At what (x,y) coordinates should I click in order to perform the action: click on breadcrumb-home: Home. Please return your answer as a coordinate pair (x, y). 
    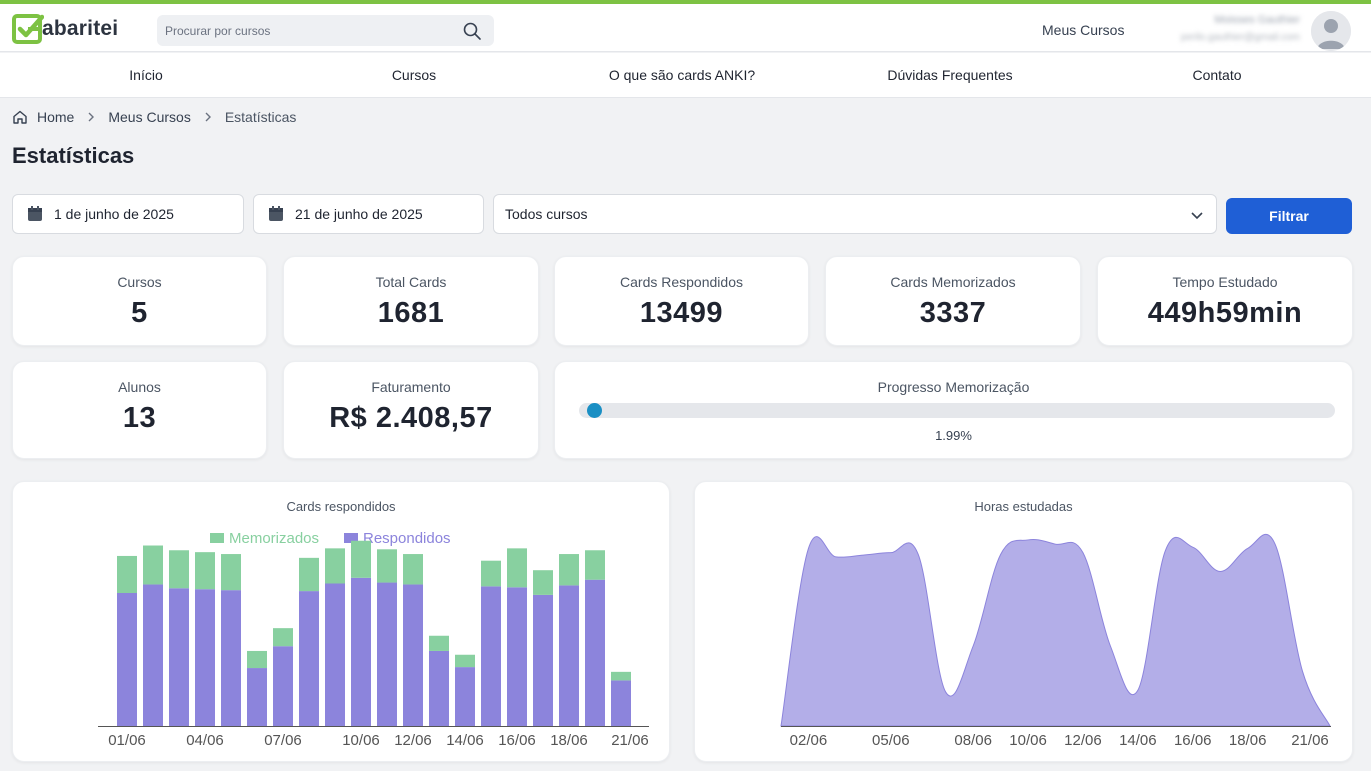
    Looking at the image, I should click on (56, 117).